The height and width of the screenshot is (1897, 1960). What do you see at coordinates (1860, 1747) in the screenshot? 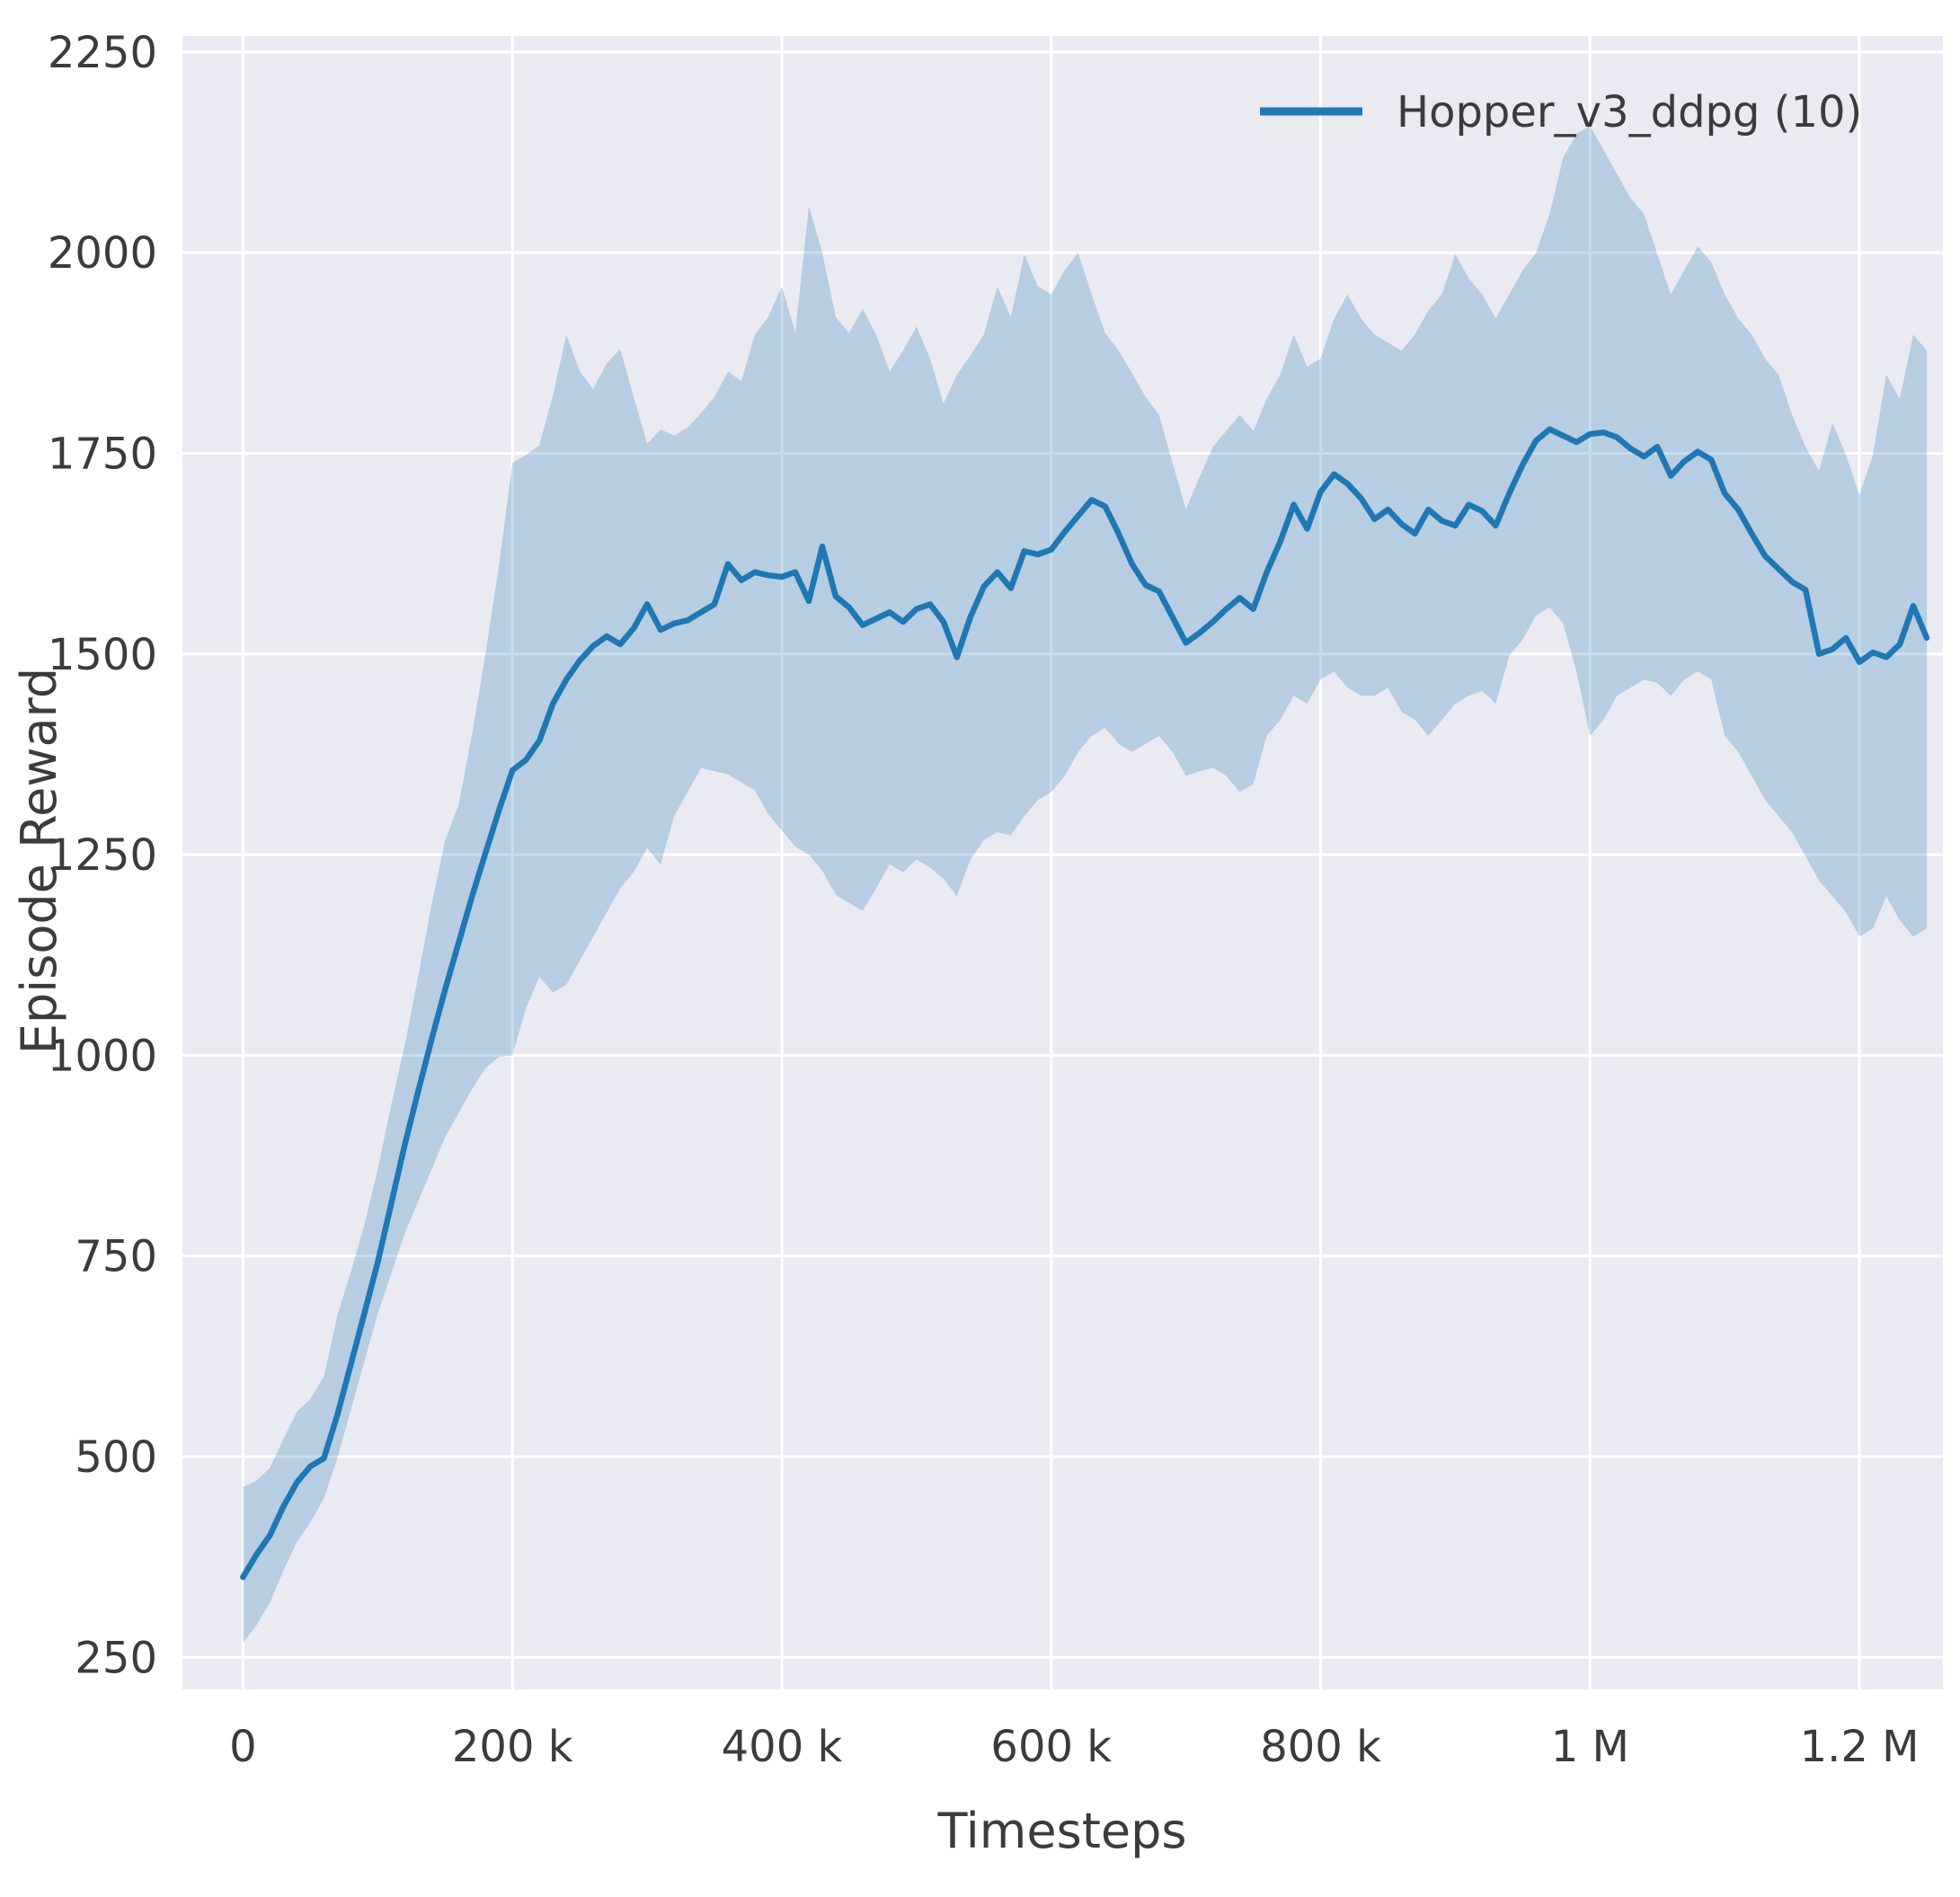
I see `x-tick-label: 1.2 M` at bounding box center [1860, 1747].